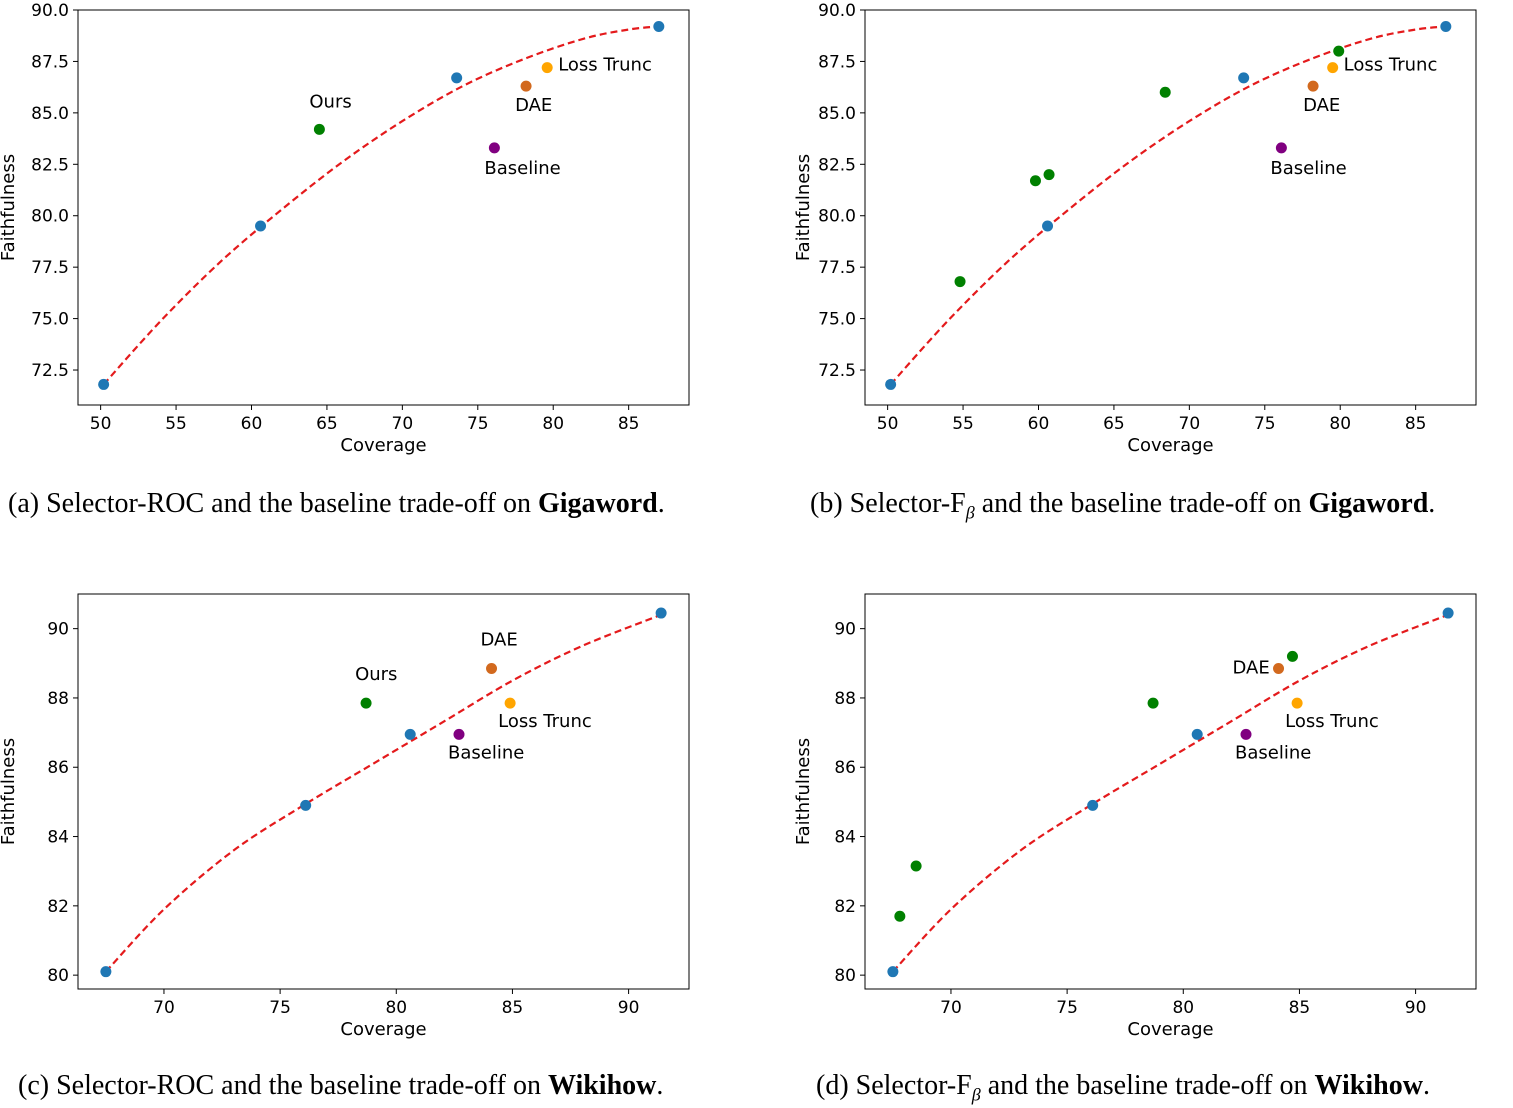 This screenshot has width=1513, height=1108. What do you see at coordinates (837, 217) in the screenshot?
I see `y-tick-label: 80.0` at bounding box center [837, 217].